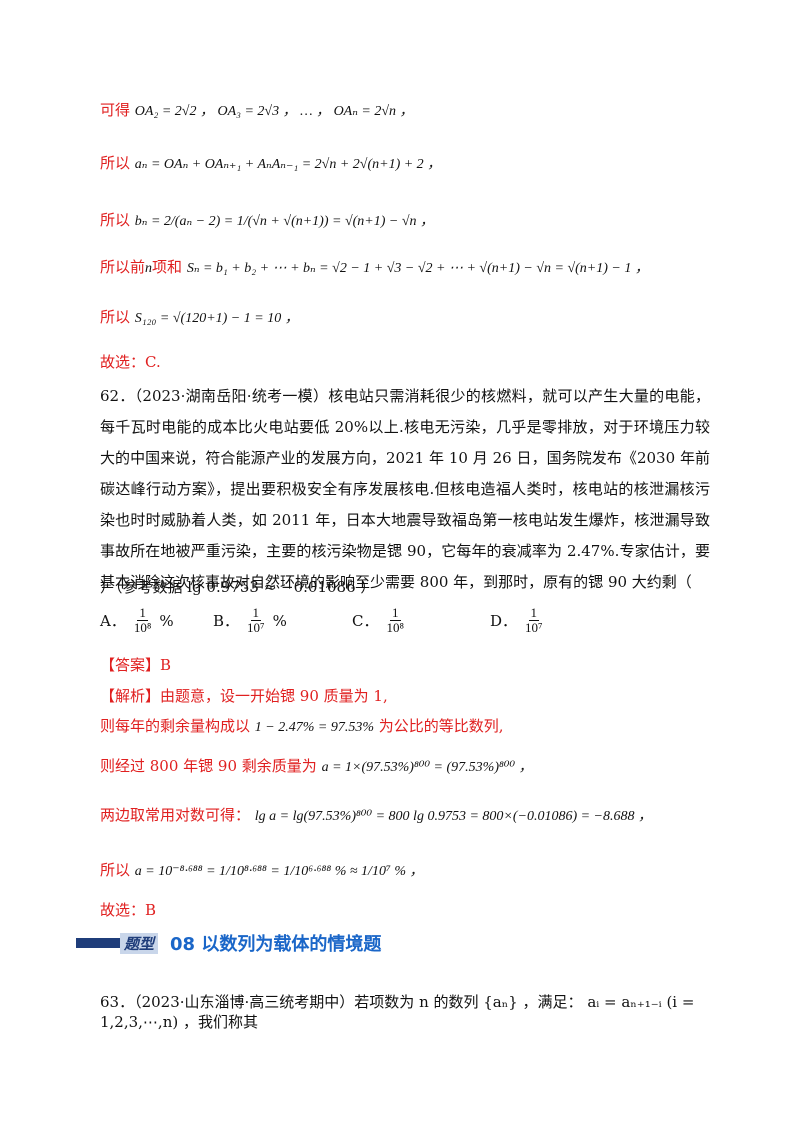 The width and height of the screenshot is (800, 1132). I want to click on option-letter: A．, so click(113, 621).